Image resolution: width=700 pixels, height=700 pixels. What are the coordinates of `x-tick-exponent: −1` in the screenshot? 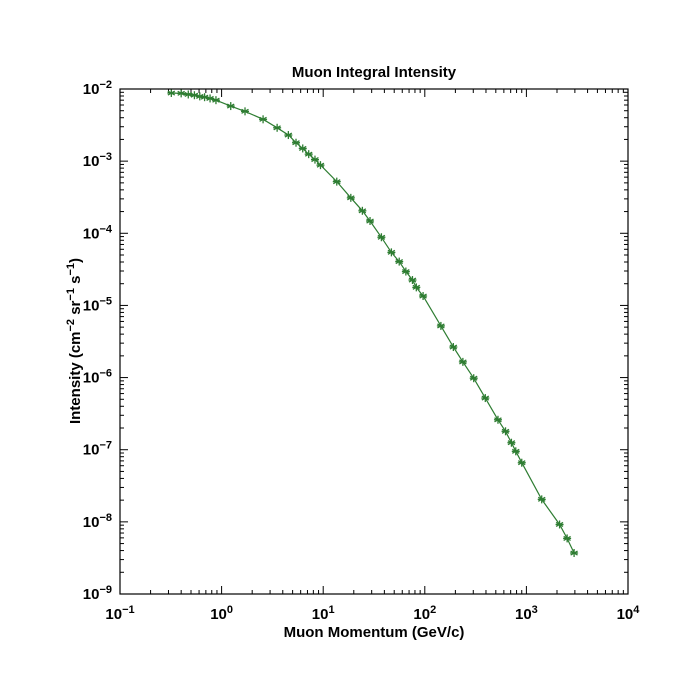 It's located at (128, 610).